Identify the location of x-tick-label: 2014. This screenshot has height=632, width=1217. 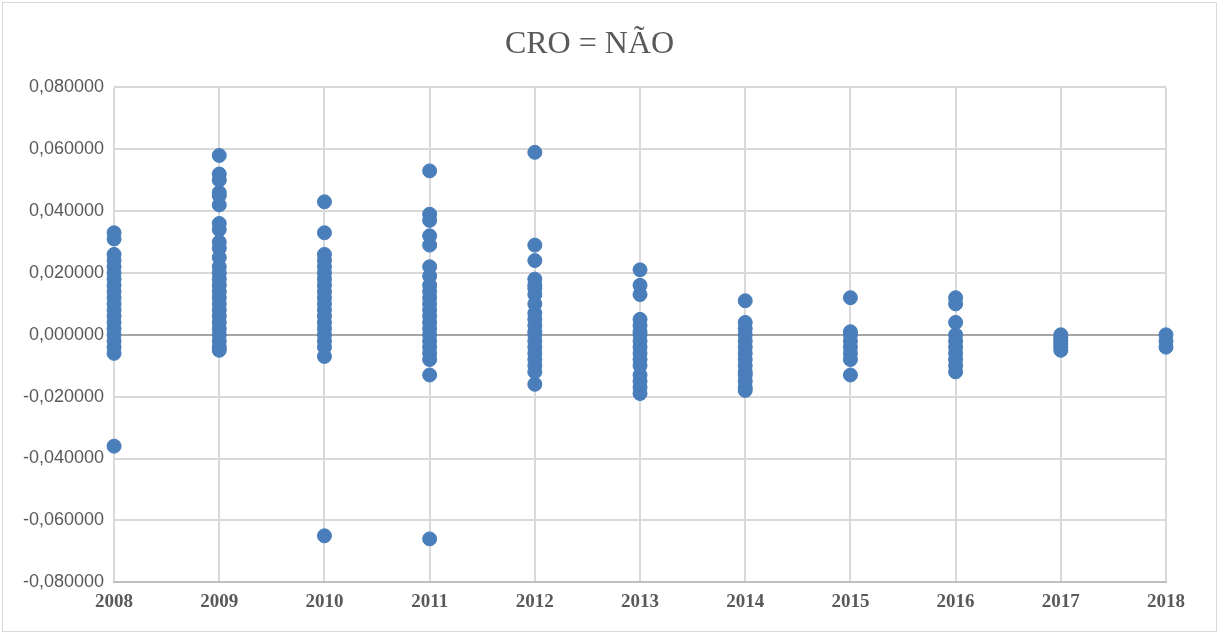
(745, 600).